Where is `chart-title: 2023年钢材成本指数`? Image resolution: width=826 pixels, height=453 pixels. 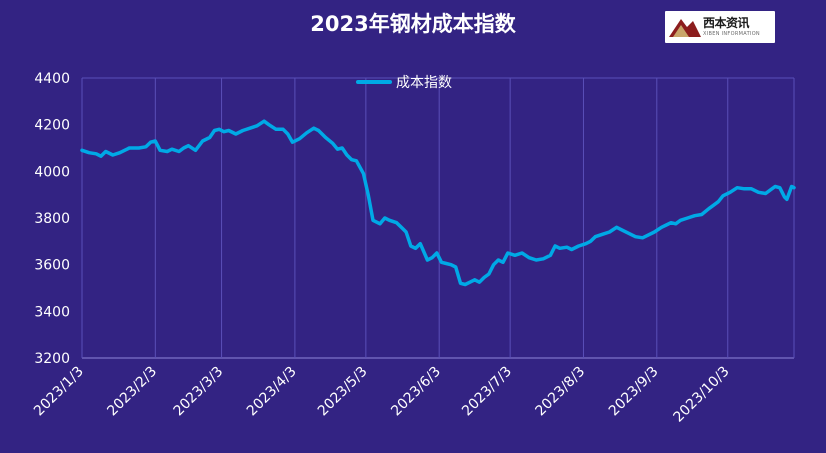 chart-title: 2023年钢材成本指数 is located at coordinates (413, 24).